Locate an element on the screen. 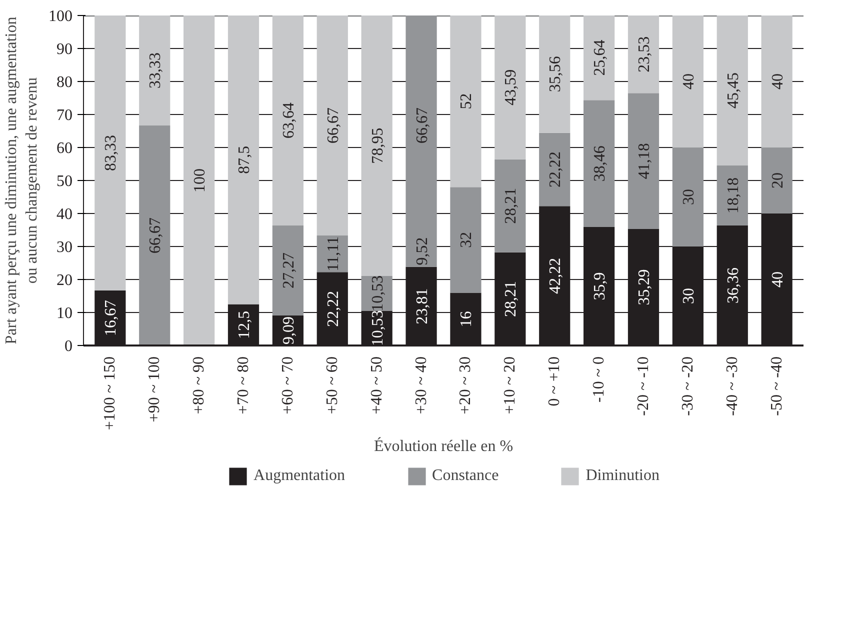  data-label: 16,67 is located at coordinates (111, 318).